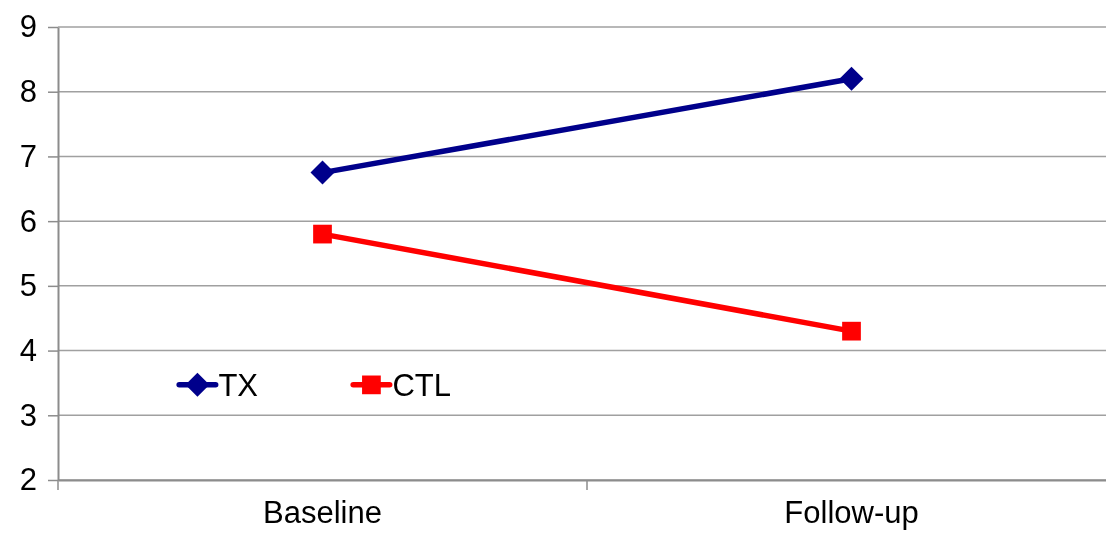 The image size is (1106, 533). I want to click on y-tick-label: 2, so click(28, 480).